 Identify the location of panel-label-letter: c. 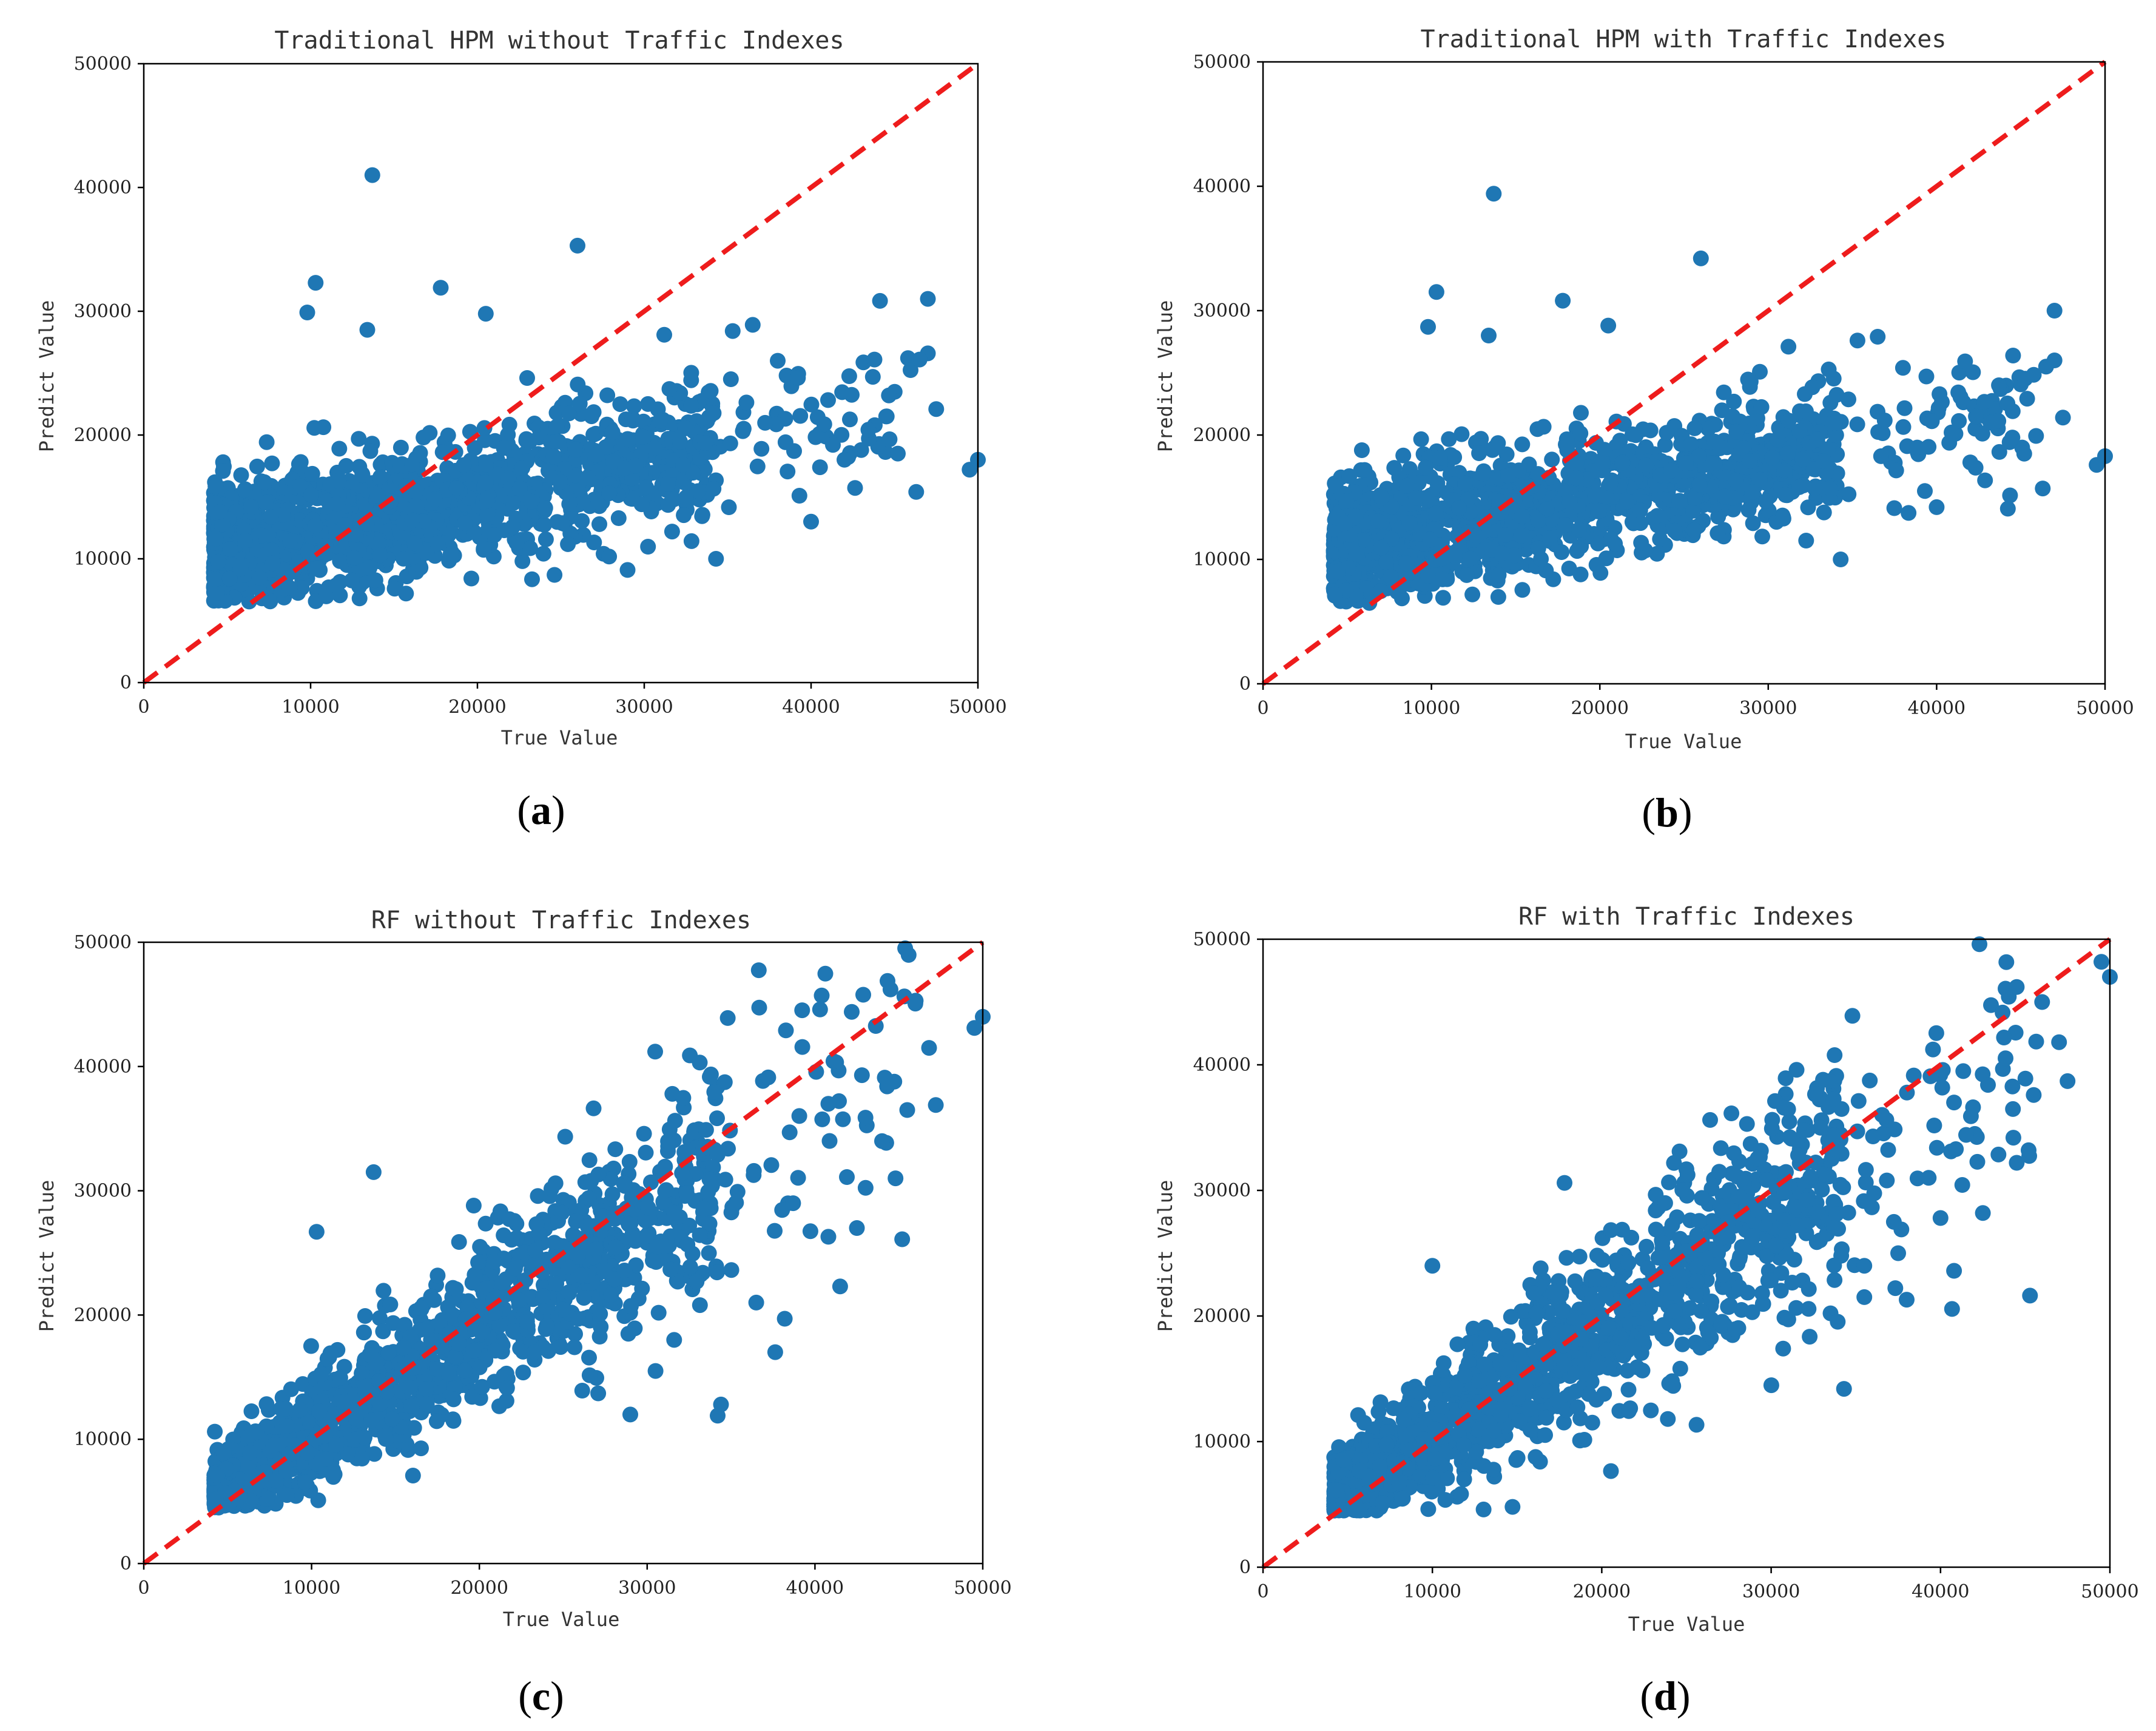
(541, 1696).